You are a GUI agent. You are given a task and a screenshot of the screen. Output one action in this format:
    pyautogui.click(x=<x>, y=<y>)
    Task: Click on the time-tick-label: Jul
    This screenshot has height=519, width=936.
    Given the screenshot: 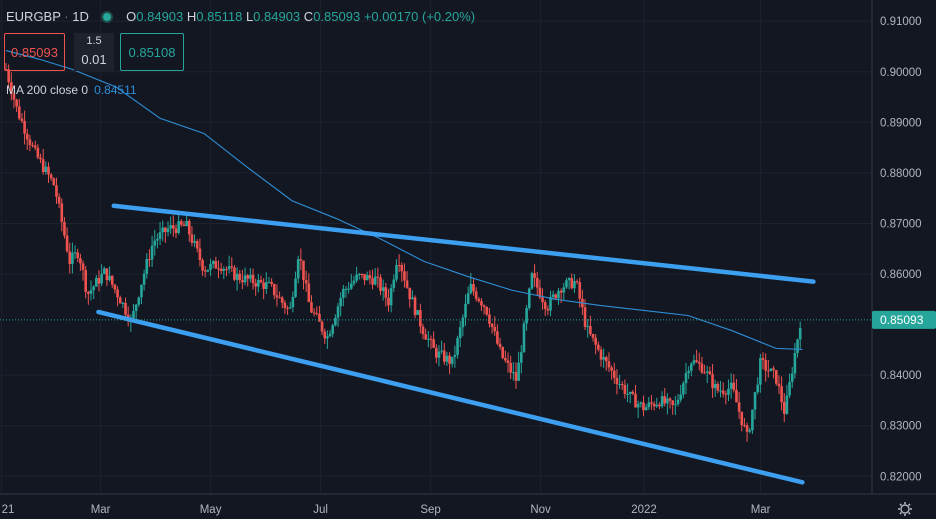 What is the action you would take?
    pyautogui.click(x=320, y=510)
    